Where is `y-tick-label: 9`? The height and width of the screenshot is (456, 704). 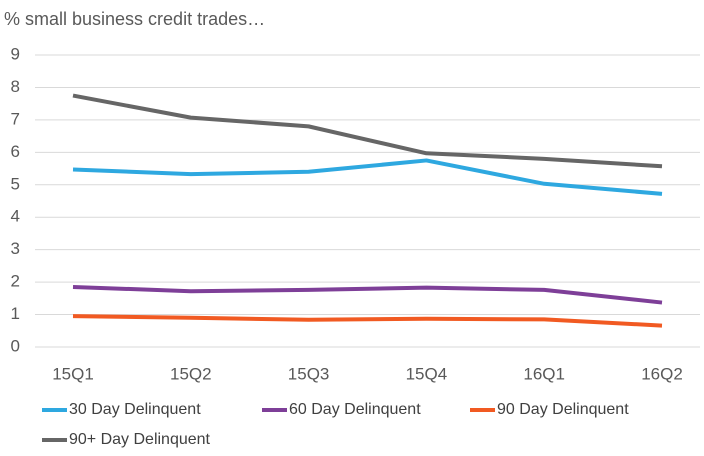
y-tick-label: 9 is located at coordinates (15, 53).